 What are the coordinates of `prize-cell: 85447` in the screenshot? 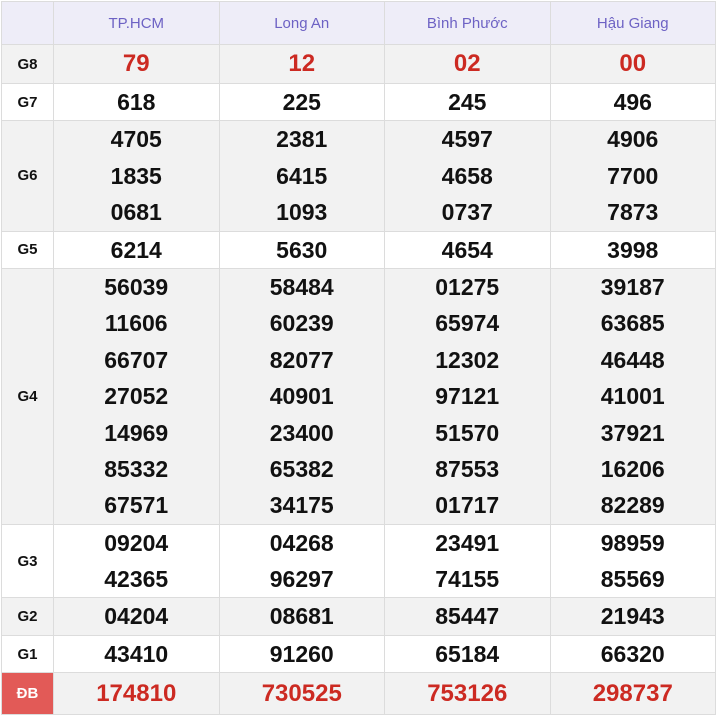 It's located at (467, 616).